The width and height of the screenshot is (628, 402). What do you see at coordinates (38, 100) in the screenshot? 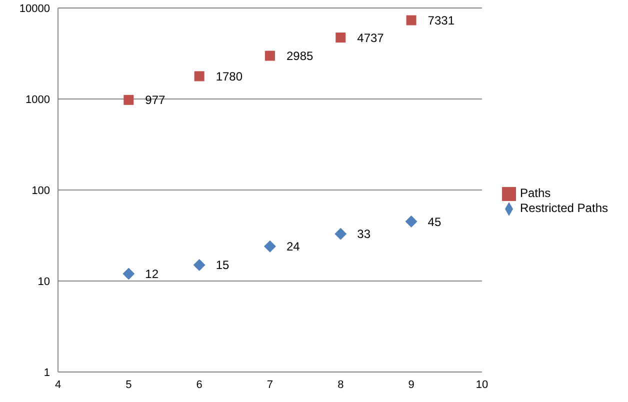
I see `y-tick-label: 1000` at bounding box center [38, 100].